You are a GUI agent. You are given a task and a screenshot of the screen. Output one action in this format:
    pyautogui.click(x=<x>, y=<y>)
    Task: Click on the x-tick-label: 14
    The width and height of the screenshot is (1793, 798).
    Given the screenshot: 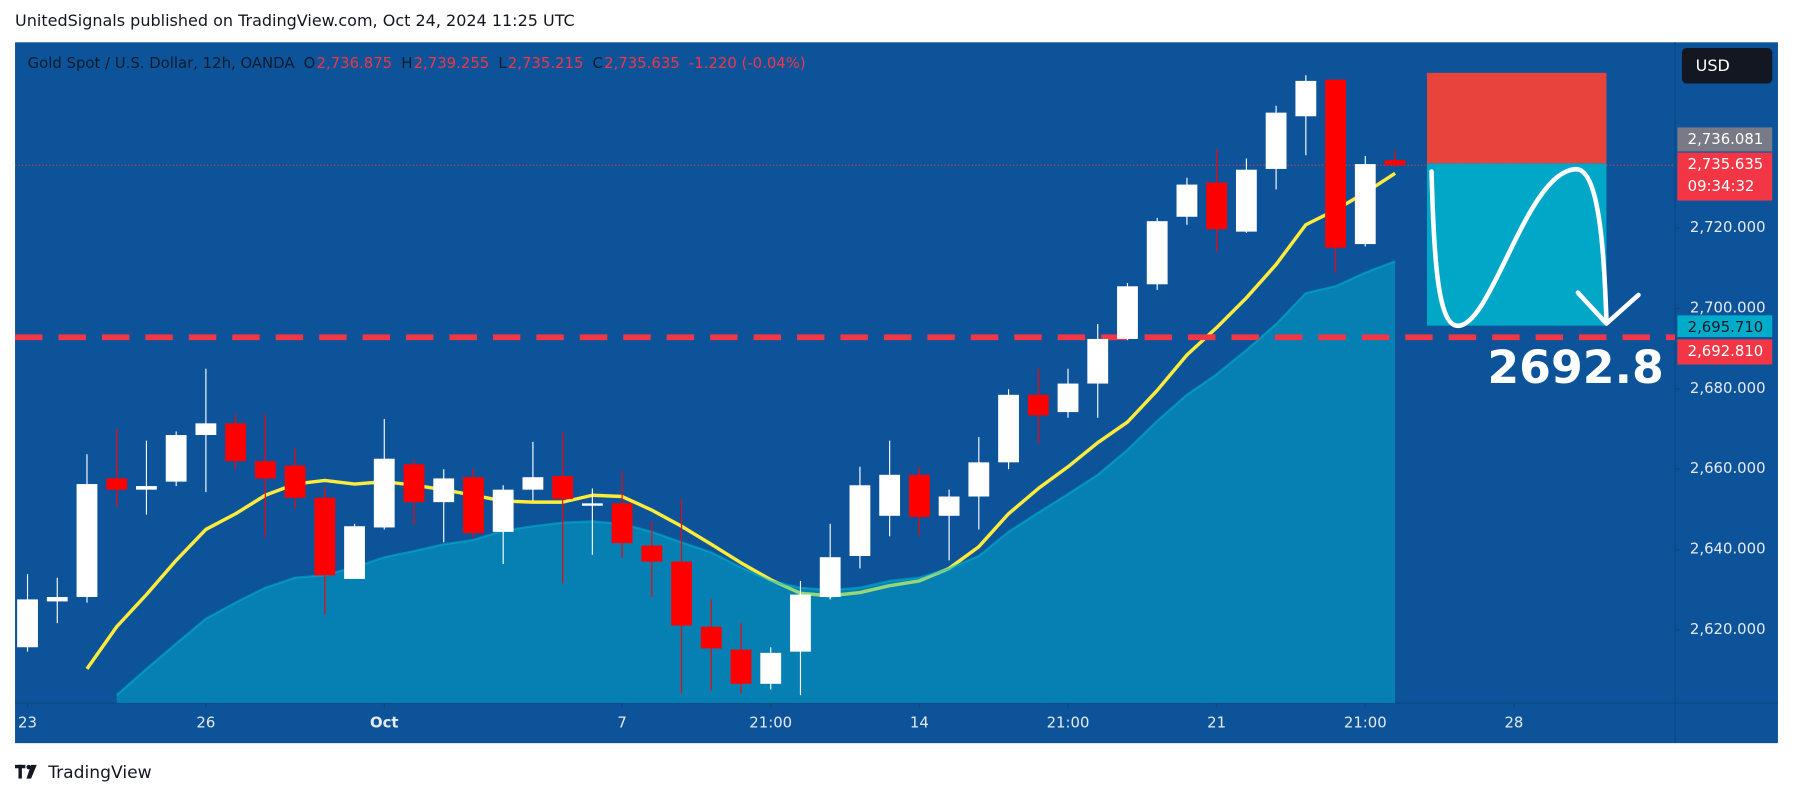 What is the action you would take?
    pyautogui.click(x=919, y=723)
    